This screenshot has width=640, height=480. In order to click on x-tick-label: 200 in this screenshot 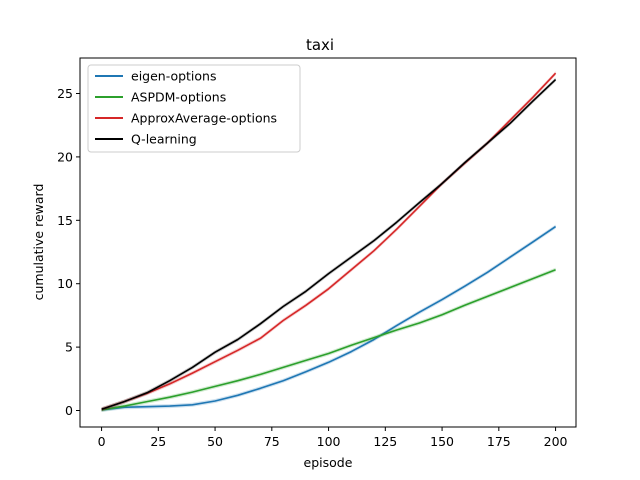, I will do `click(556, 441)`.